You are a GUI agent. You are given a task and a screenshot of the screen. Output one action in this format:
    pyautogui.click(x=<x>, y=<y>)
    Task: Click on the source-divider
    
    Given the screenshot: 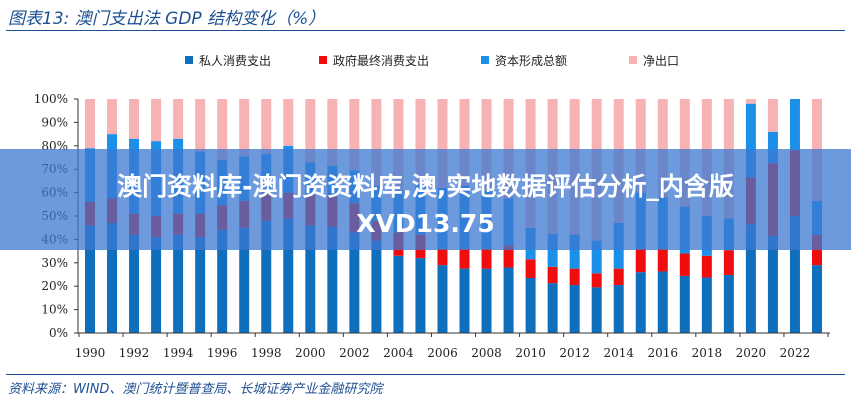 What is the action you would take?
    pyautogui.click(x=425, y=374)
    